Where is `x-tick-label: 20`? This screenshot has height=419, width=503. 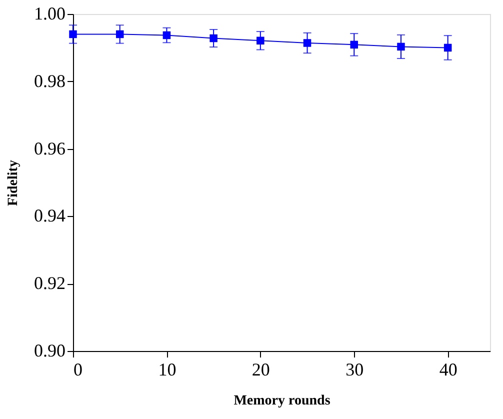 x-tick-label: 20 is located at coordinates (261, 370).